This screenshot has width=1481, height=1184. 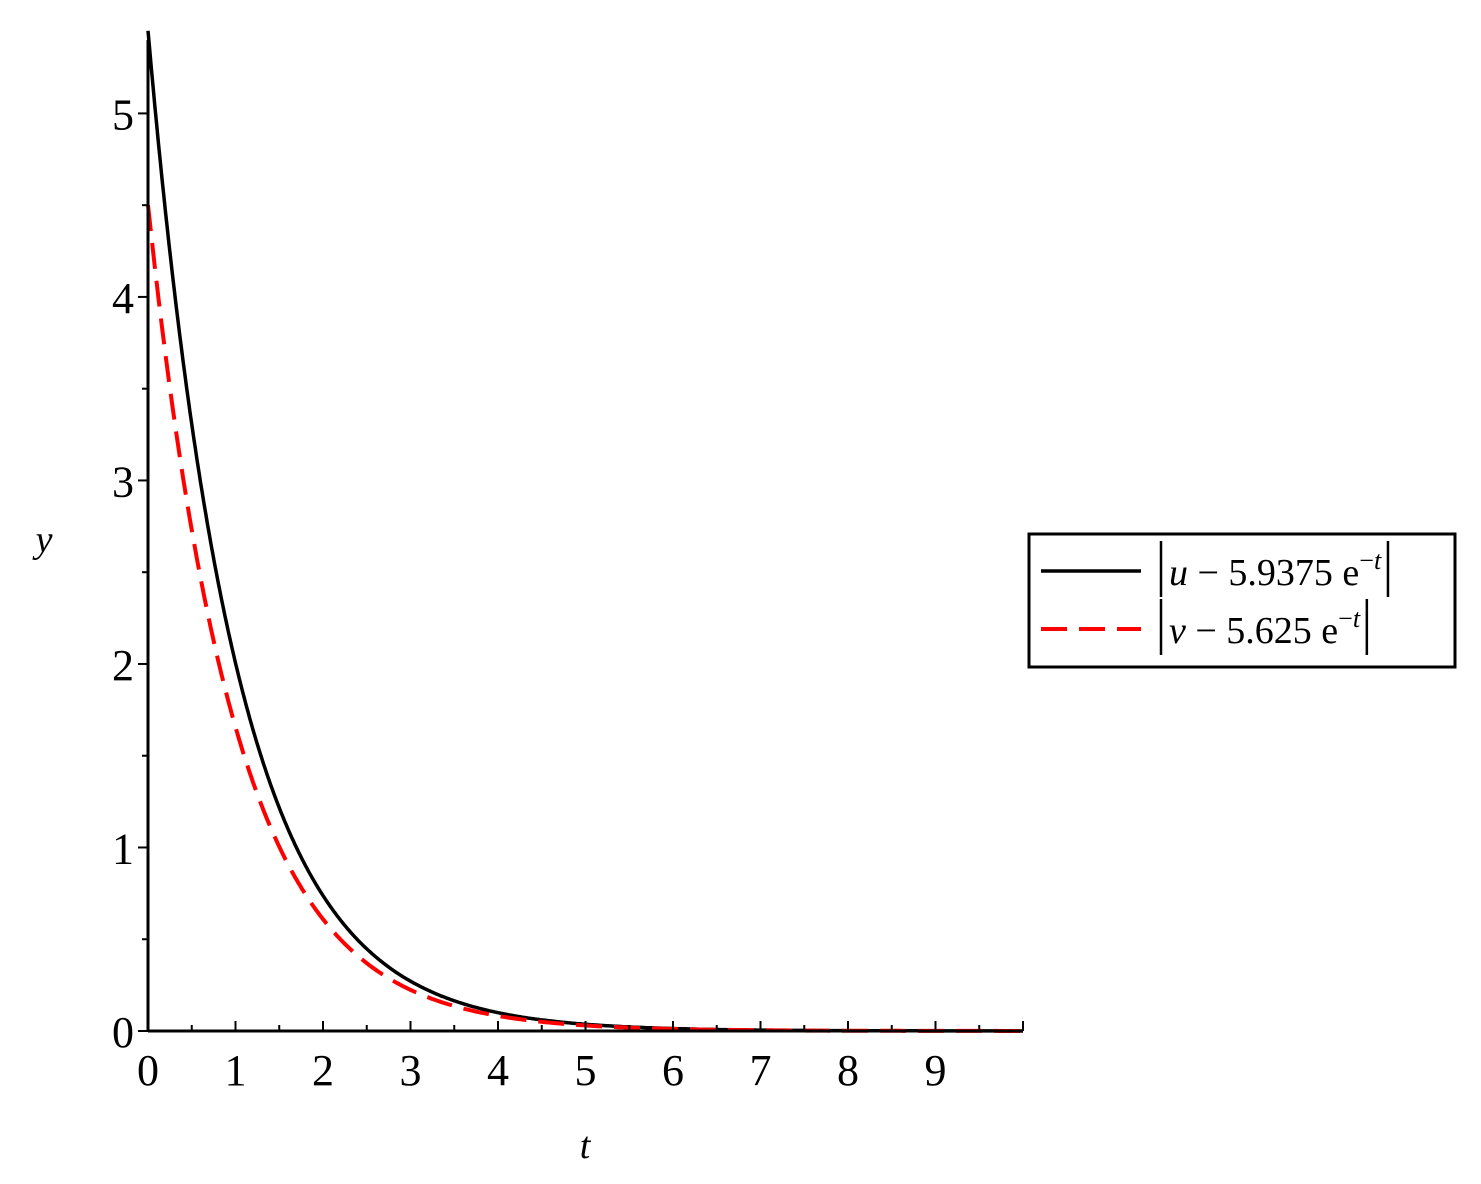 I want to click on x-tick-label: 4, so click(x=498, y=1070).